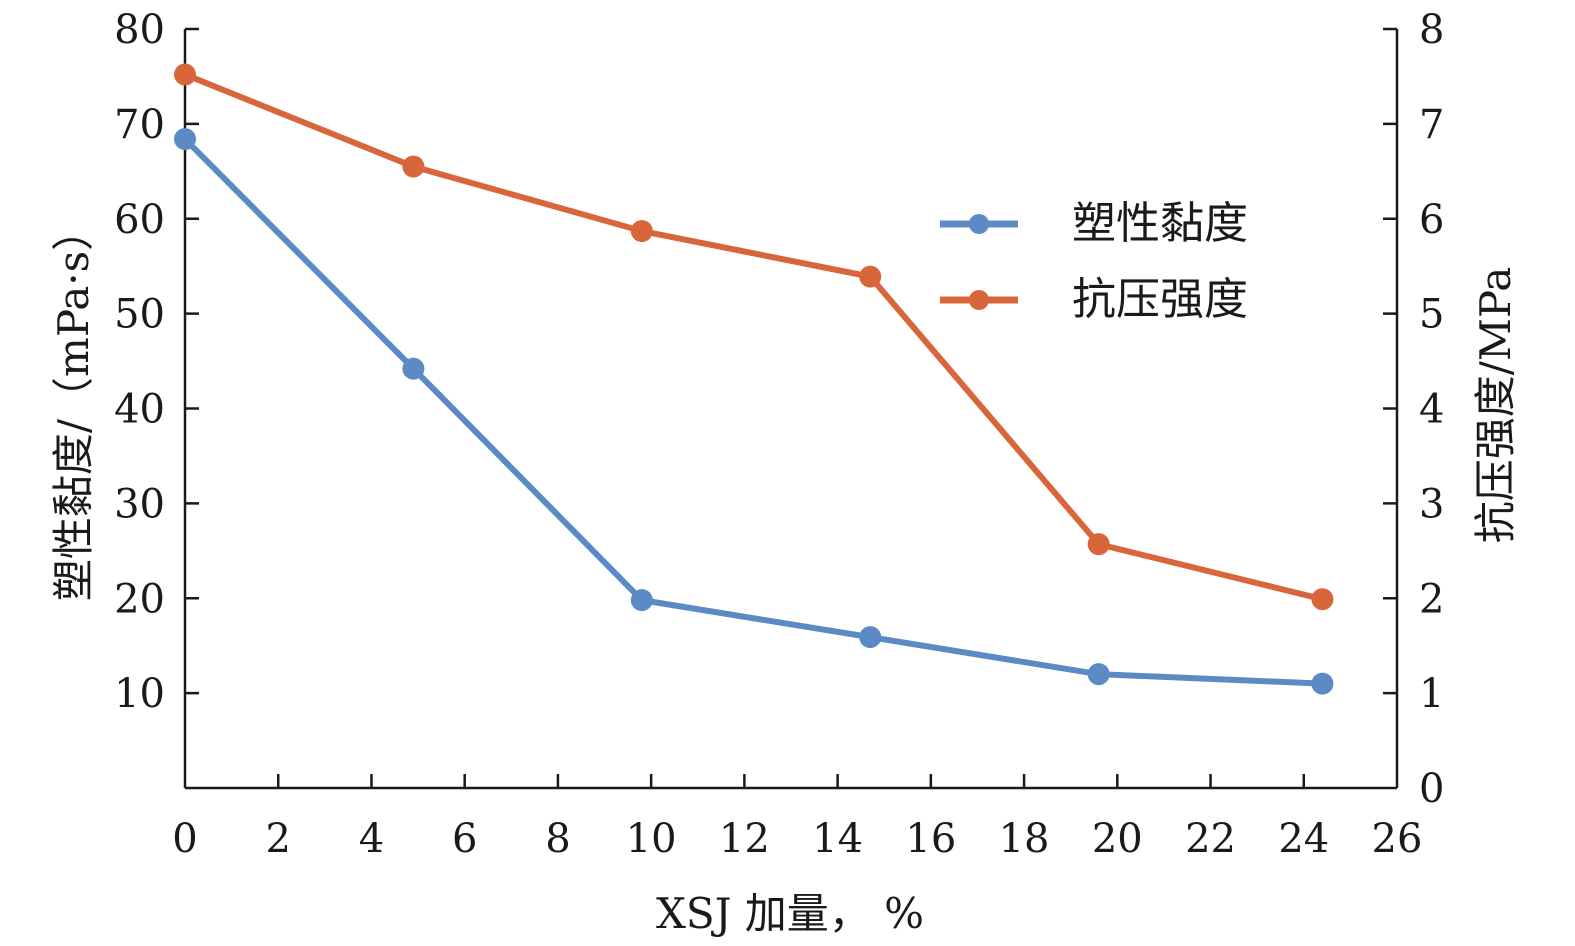 The width and height of the screenshot is (1575, 946). Describe the element at coordinates (651, 839) in the screenshot. I see `x-tick-label: 10` at that location.